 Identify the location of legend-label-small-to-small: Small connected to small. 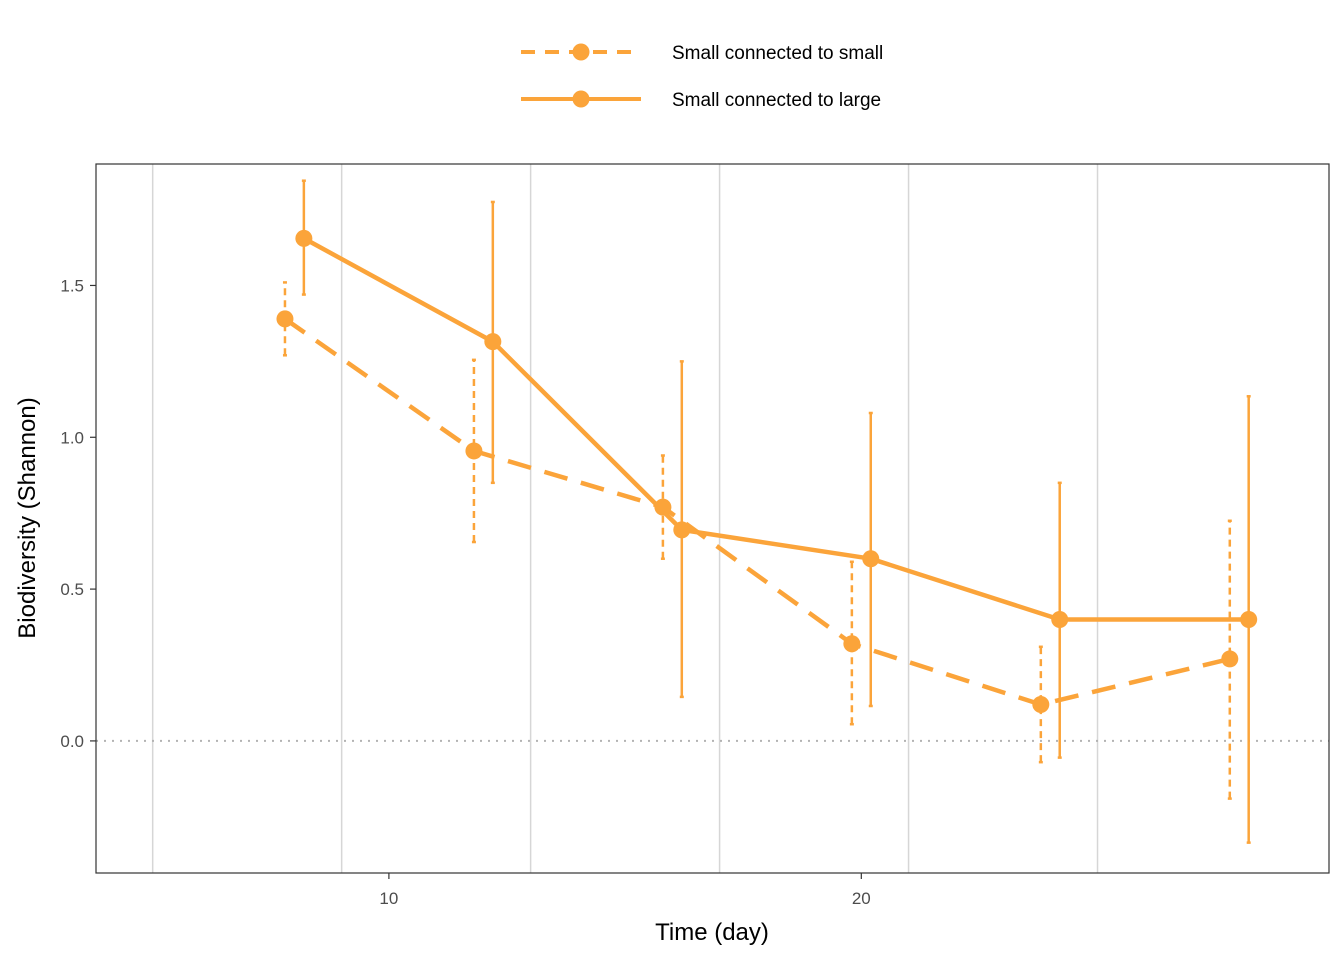
(777, 53).